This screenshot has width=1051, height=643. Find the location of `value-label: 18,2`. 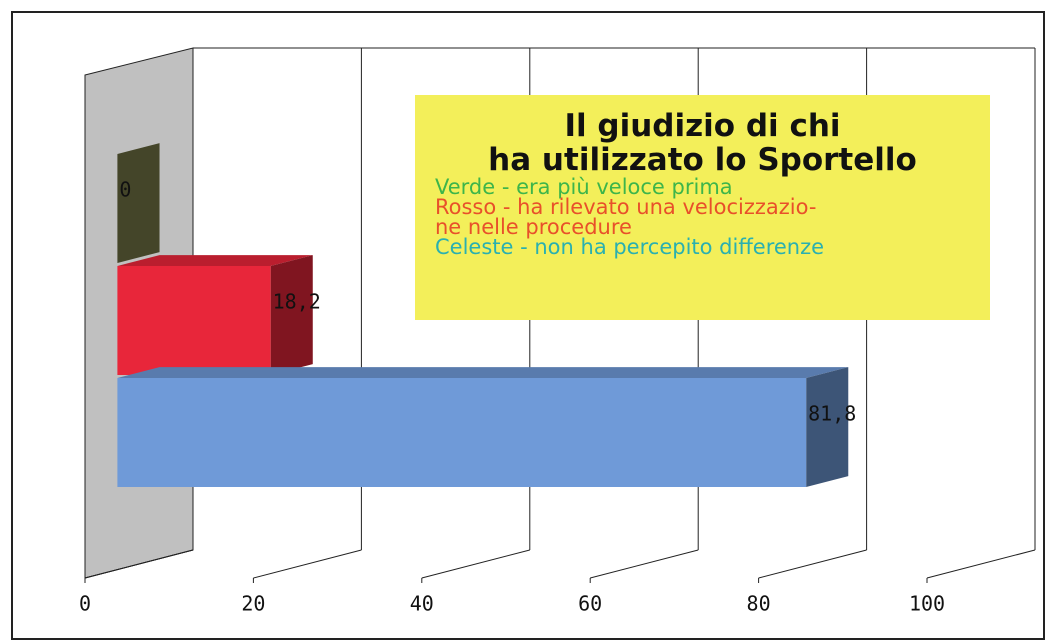

value-label: 18,2 is located at coordinates (297, 302).